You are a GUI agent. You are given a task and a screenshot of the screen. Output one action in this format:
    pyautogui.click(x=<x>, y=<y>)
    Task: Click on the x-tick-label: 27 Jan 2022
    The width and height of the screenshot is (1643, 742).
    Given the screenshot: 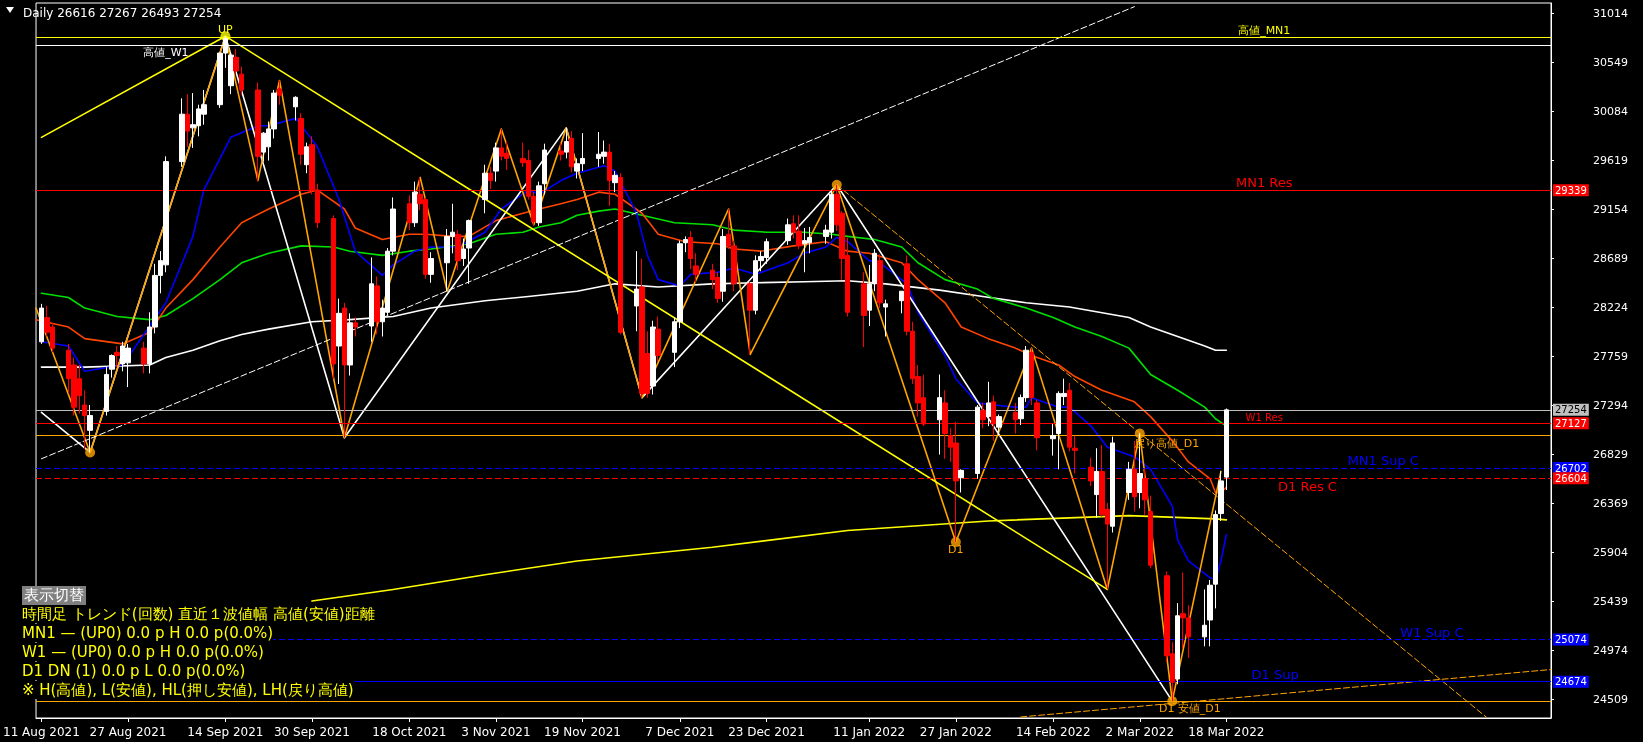 What is the action you would take?
    pyautogui.click(x=955, y=732)
    